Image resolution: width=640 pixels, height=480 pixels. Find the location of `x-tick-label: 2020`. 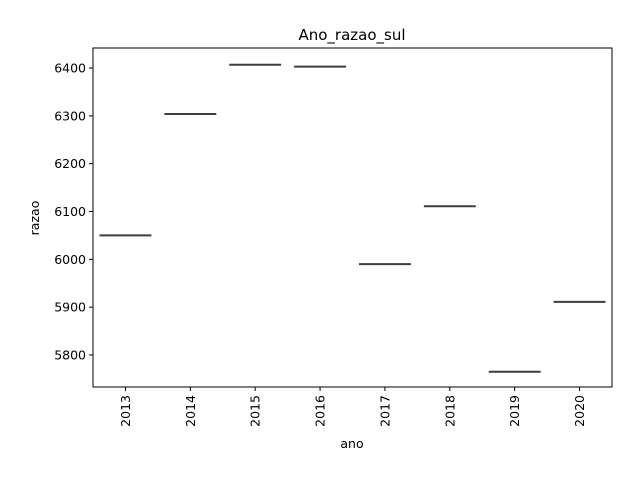

x-tick-label: 2020 is located at coordinates (579, 411).